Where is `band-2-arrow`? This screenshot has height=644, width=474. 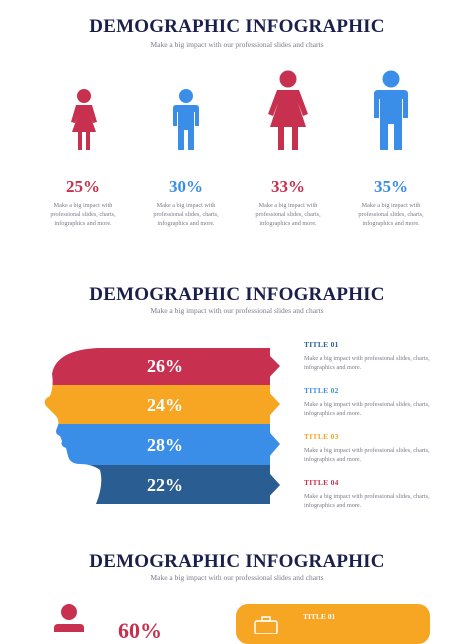 band-2-arrow is located at coordinates (271, 404).